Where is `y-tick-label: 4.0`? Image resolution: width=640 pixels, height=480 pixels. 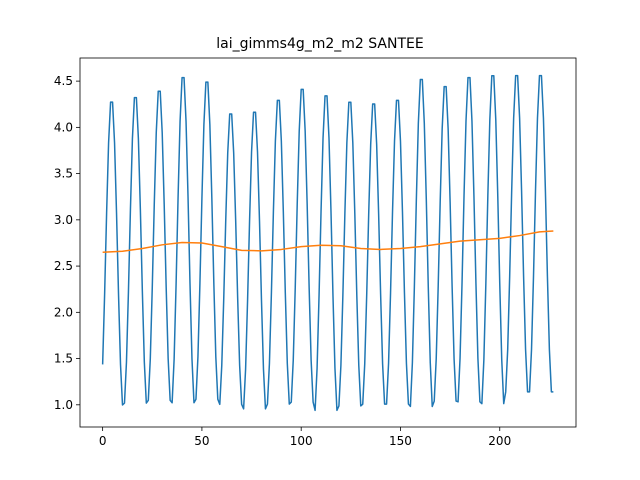
y-tick-label: 4.0 is located at coordinates (63, 127).